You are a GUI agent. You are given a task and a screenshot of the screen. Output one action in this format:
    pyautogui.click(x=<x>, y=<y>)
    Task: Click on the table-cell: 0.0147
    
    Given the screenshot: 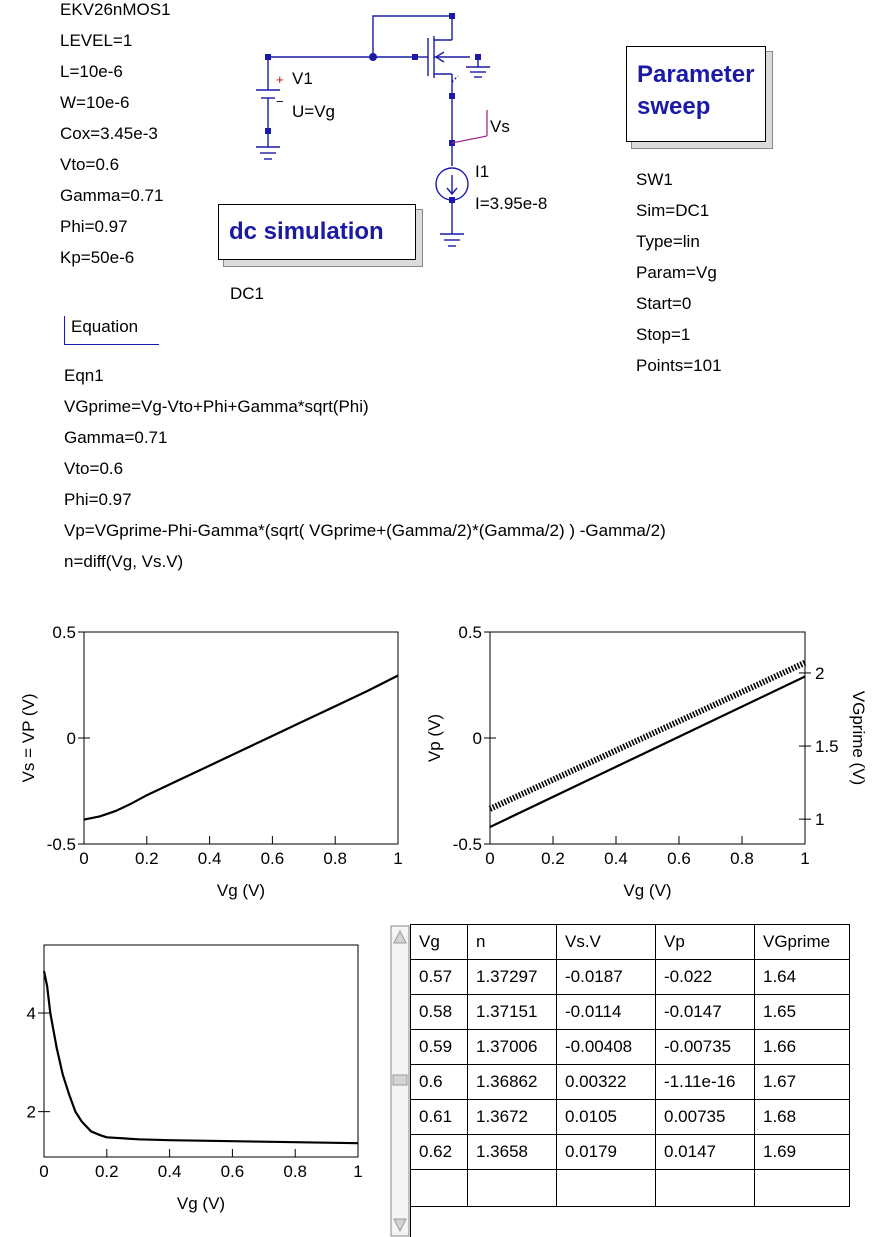 What is the action you would take?
    pyautogui.click(x=705, y=1152)
    